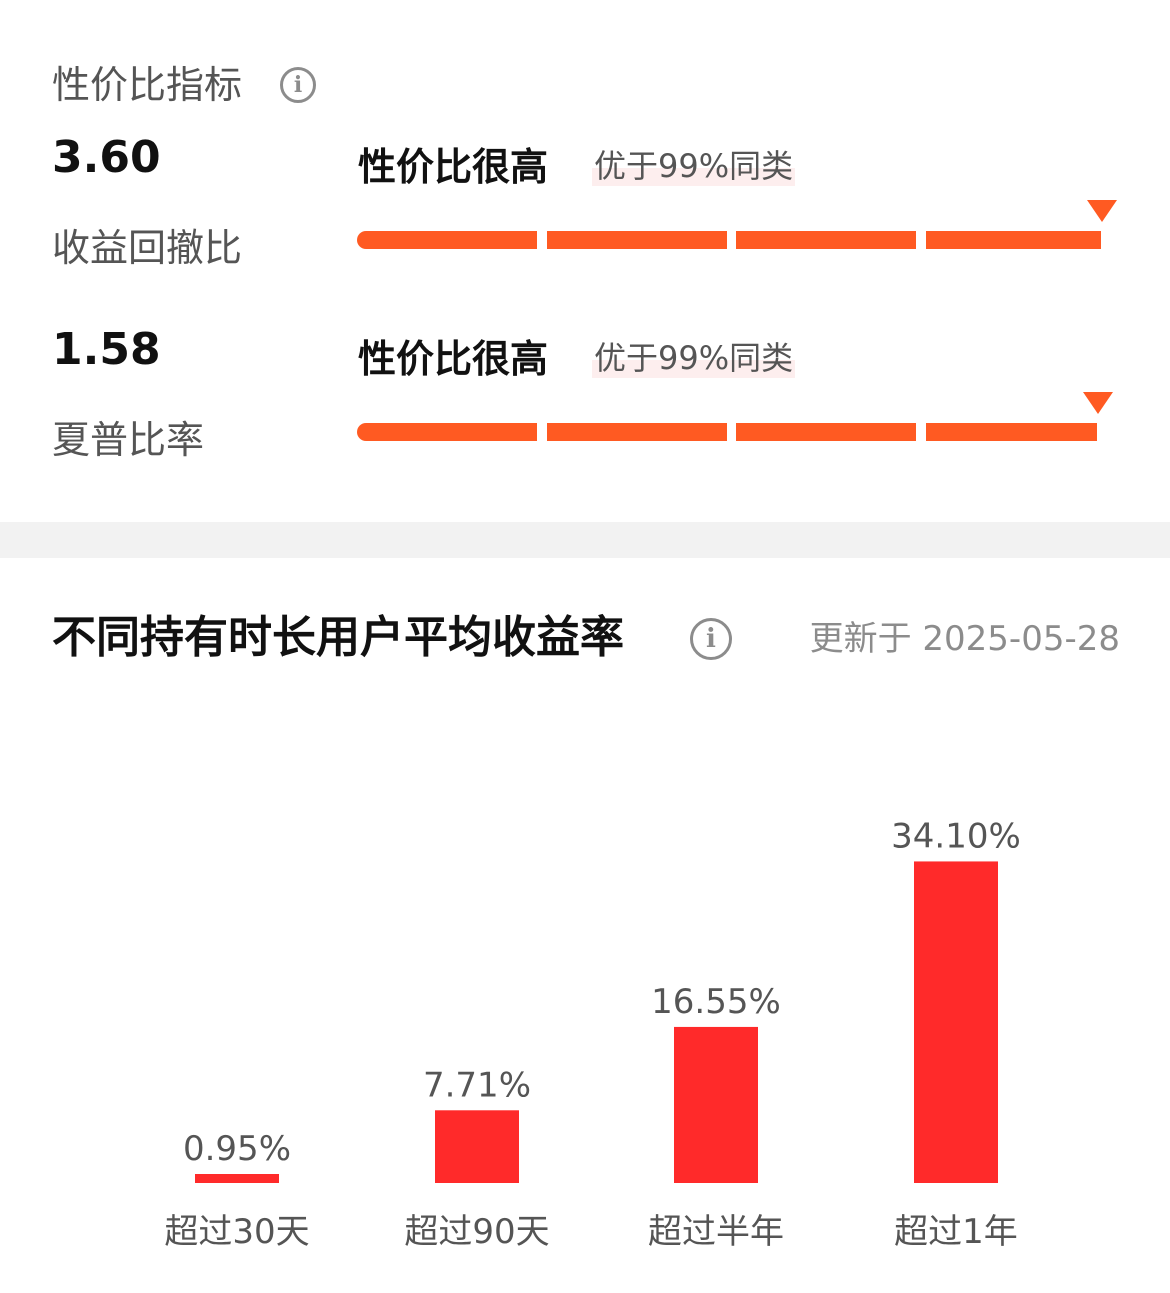 The height and width of the screenshot is (1293, 1170). I want to click on category-label: 超过1年, so click(956, 1232).